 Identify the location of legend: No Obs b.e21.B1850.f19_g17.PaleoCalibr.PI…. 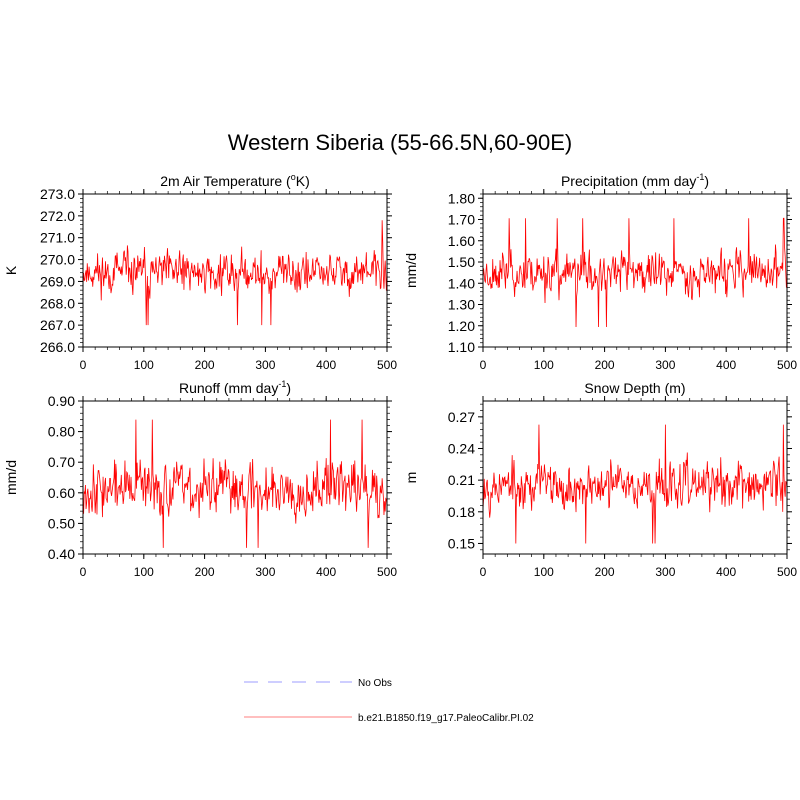
(389, 701).